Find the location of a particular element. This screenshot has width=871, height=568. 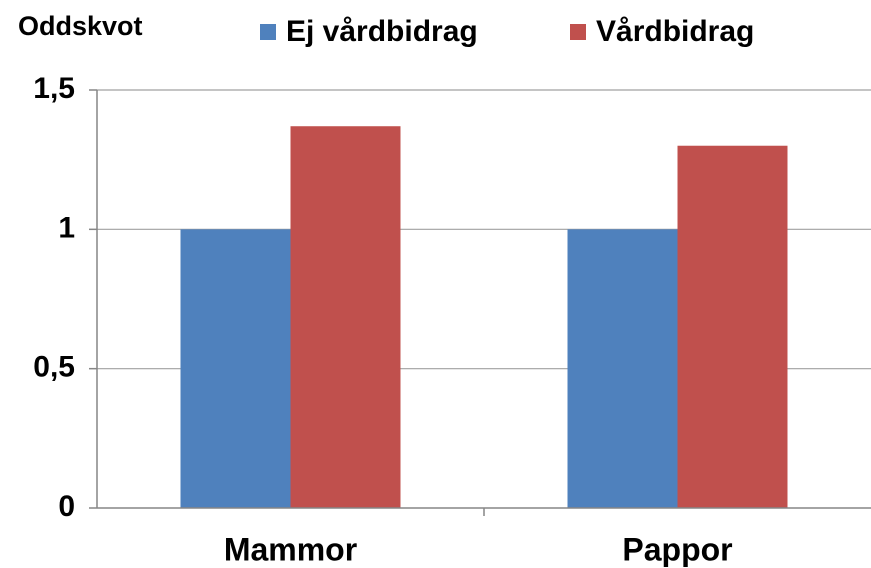

y-tick-label: 1,5 is located at coordinates (54, 88).